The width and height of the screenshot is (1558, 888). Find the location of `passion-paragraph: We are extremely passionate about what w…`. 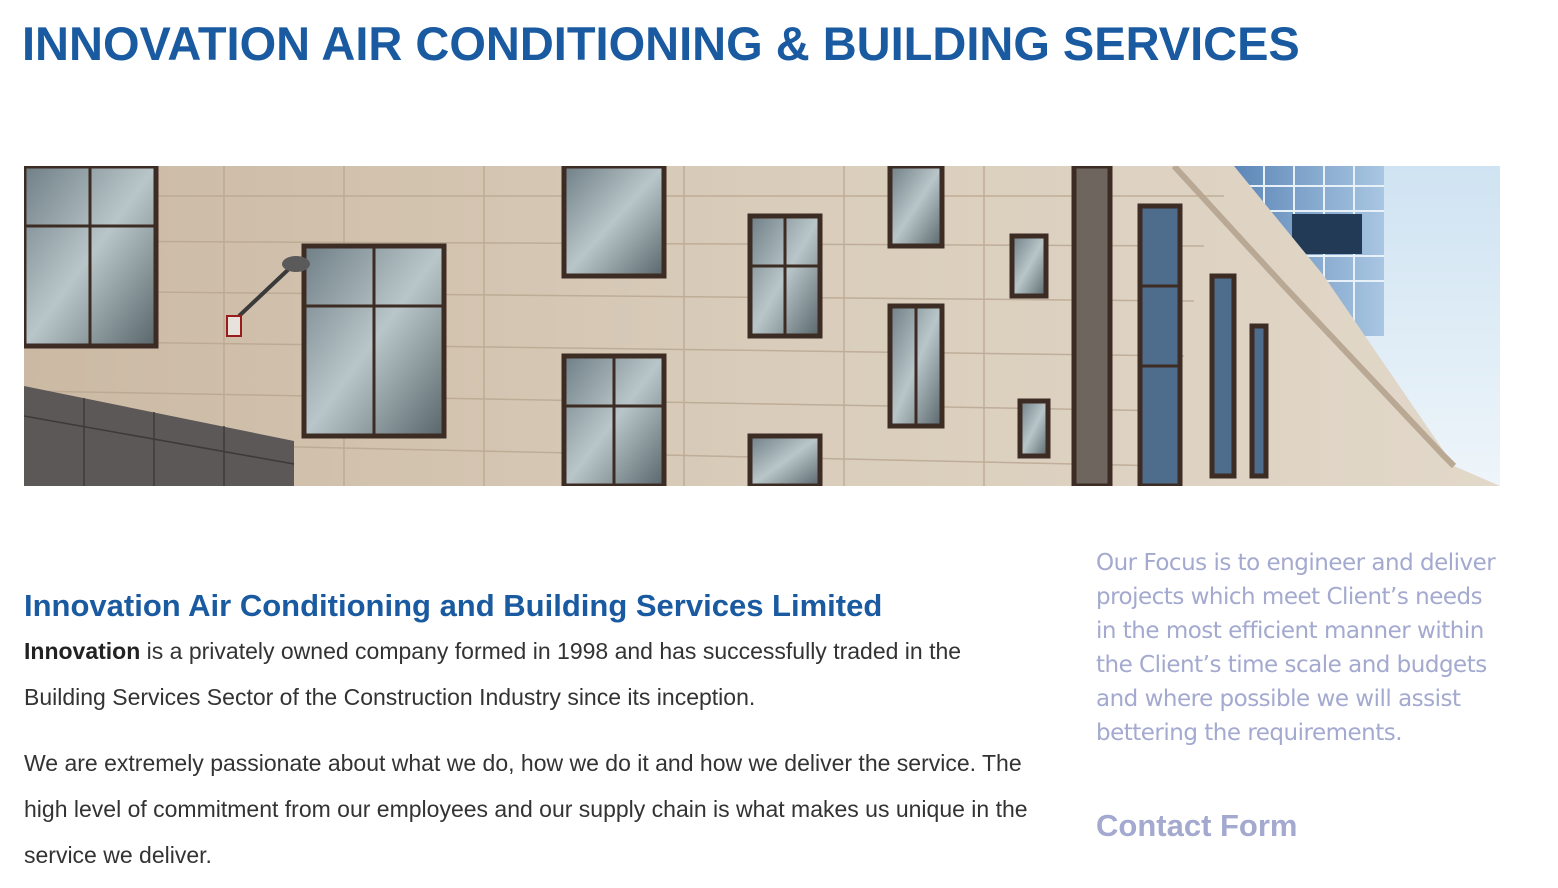

passion-paragraph: We are extremely passionate about what w… is located at coordinates (526, 809).